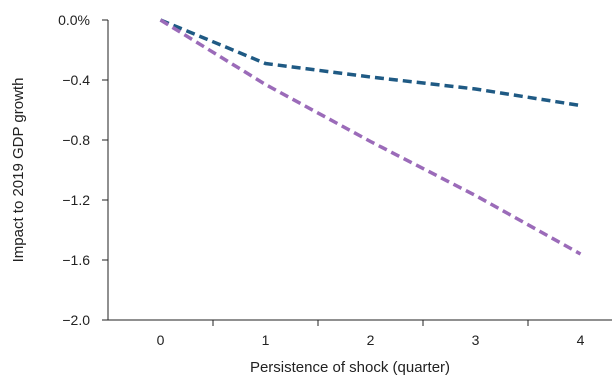 Image resolution: width=616 pixels, height=379 pixels. What do you see at coordinates (76, 260) in the screenshot?
I see `y-tick-label: −1.6` at bounding box center [76, 260].